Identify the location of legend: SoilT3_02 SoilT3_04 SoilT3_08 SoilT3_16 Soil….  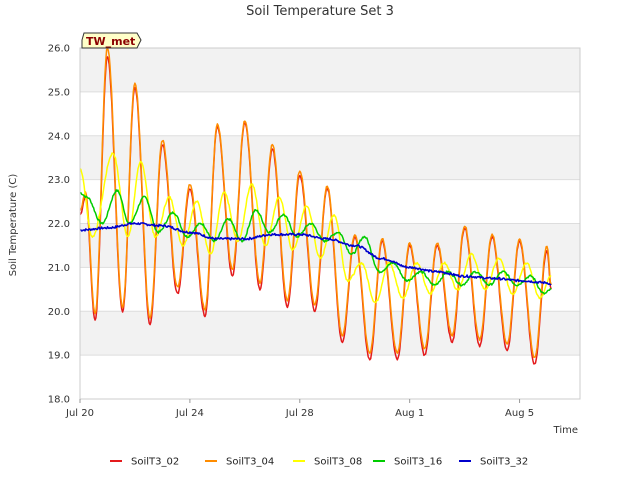
(319, 462).